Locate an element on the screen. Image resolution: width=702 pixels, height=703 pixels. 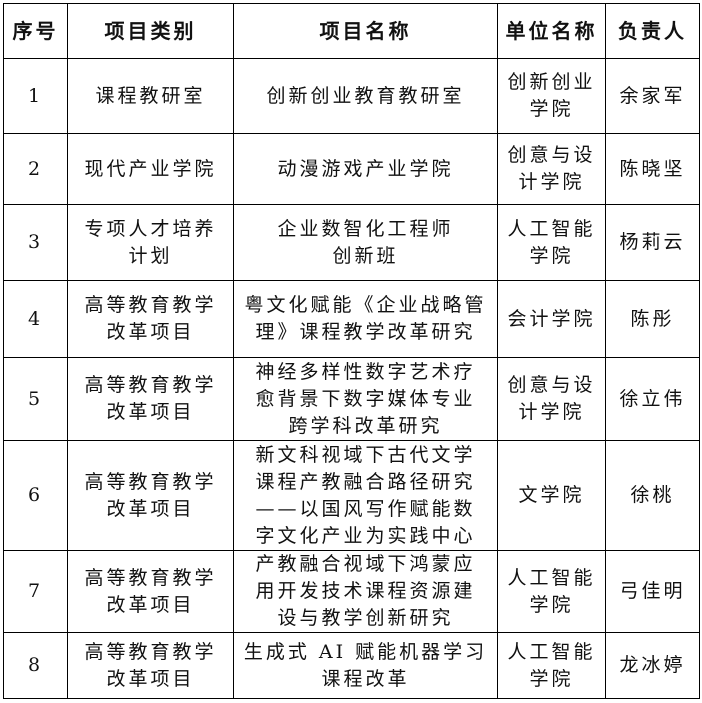
table-row: 8 高等教育教学 改革项目 生成式 AI 赋能机器学习 课程改革 人工智能 学院 龙冰婷 is located at coordinates (351, 665).